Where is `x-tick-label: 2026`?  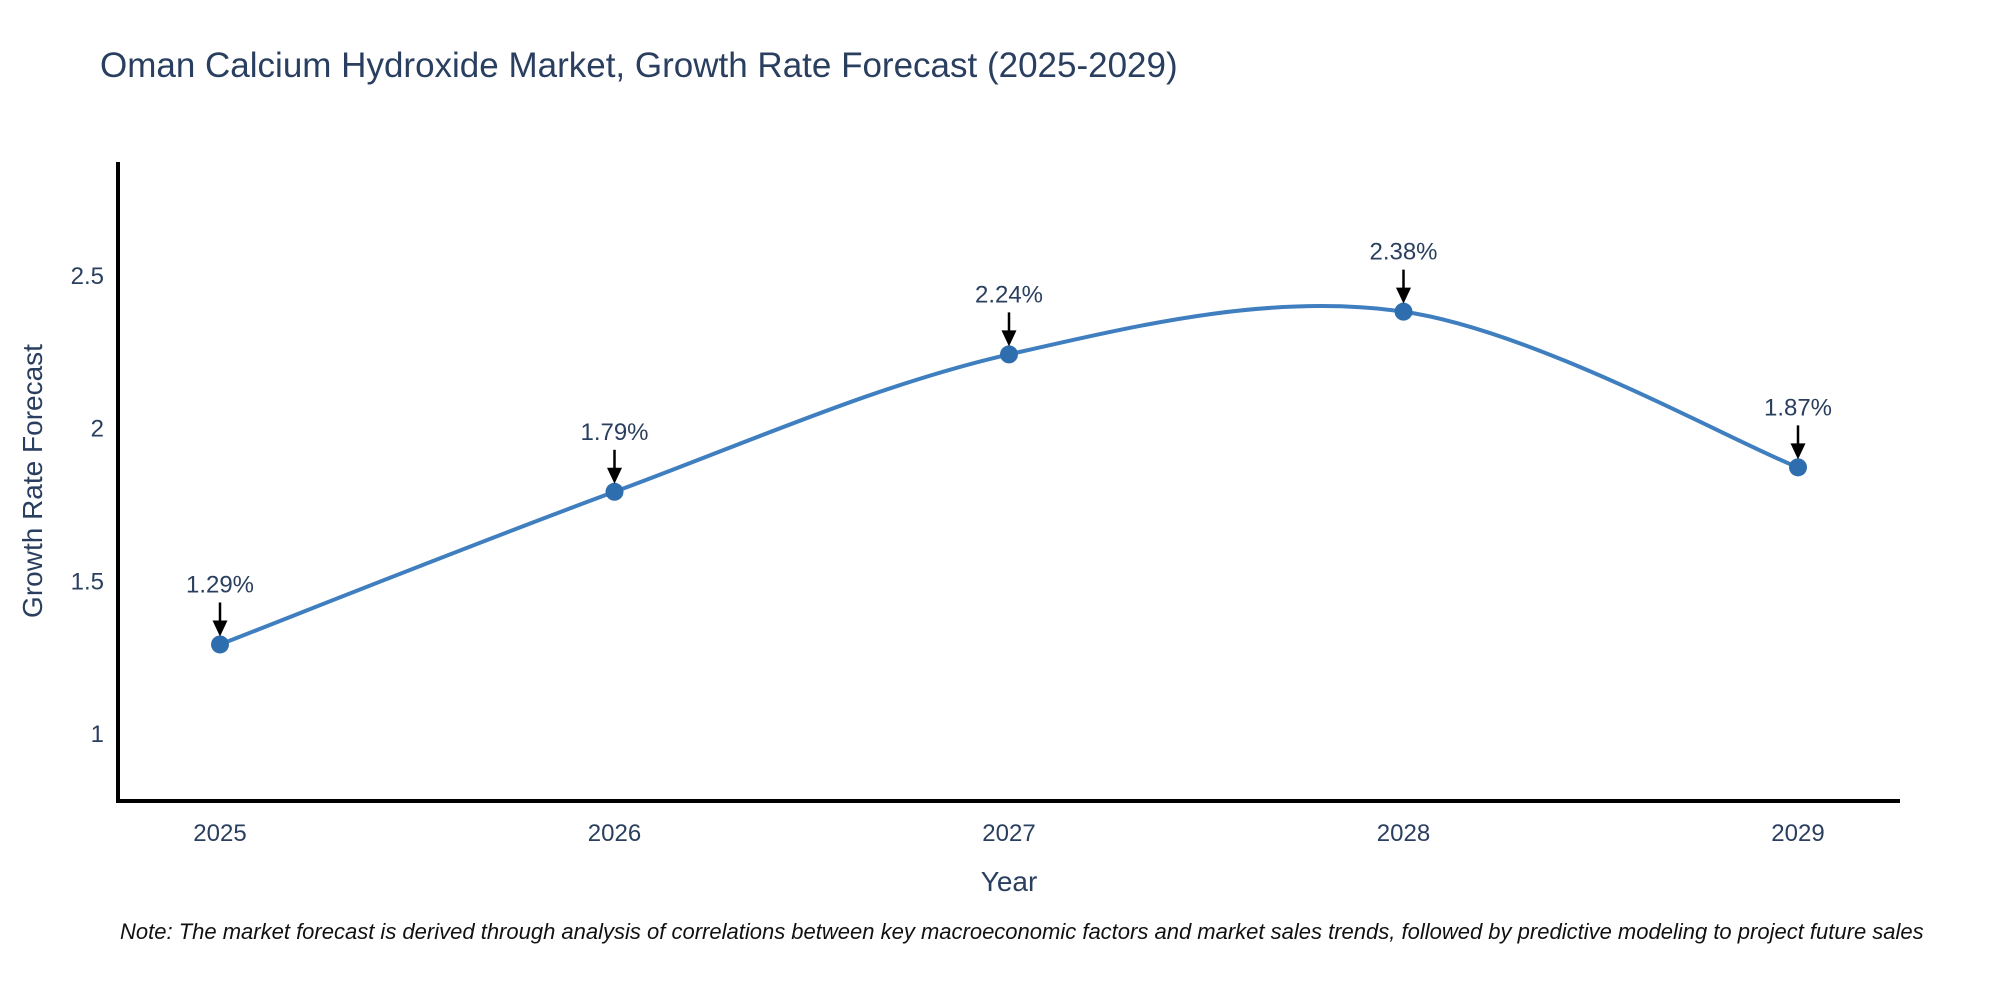
x-tick-label: 2026 is located at coordinates (614, 833).